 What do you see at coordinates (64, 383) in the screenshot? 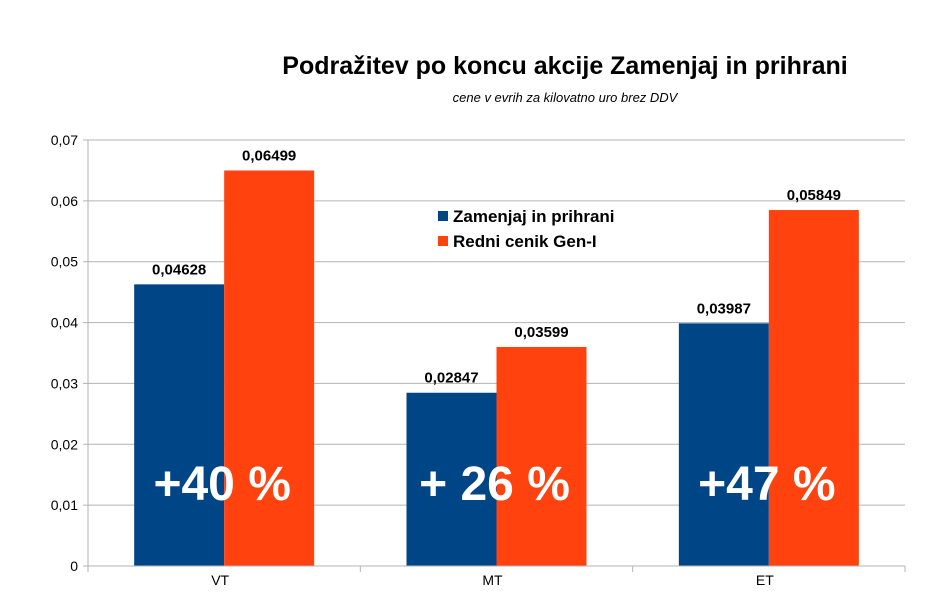
I see `y-tick-label: 0,03` at bounding box center [64, 383].